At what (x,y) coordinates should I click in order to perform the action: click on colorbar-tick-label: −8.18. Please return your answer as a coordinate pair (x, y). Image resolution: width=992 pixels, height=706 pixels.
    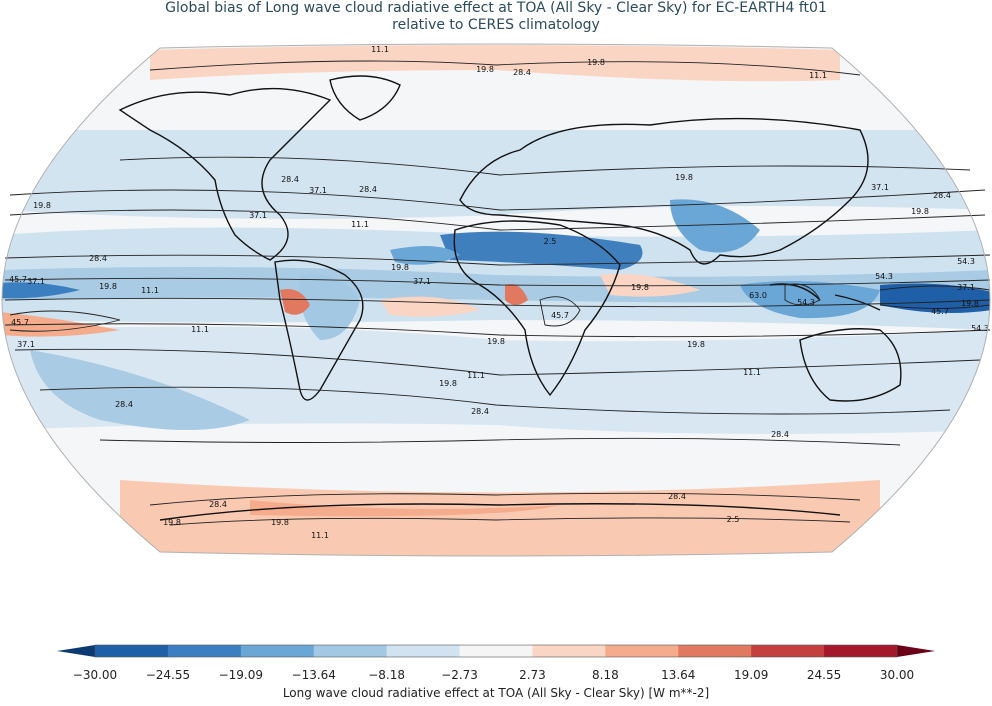
    Looking at the image, I should click on (386, 675).